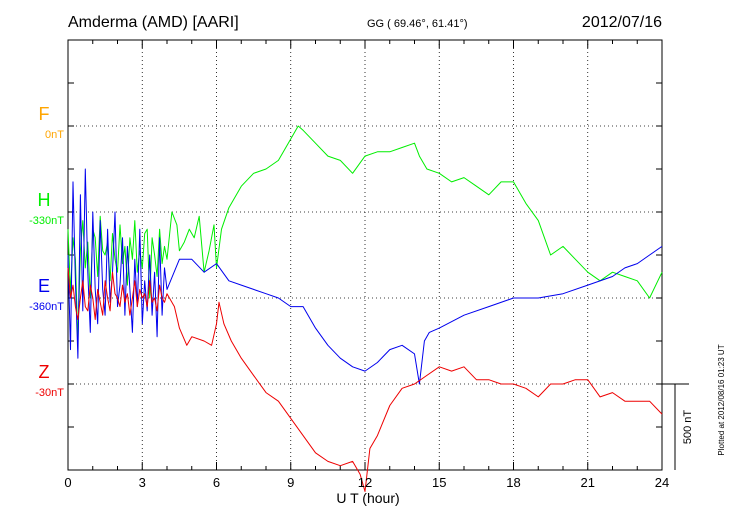 This screenshot has height=520, width=730. I want to click on station-title: Amderma (AMD) [AARI], so click(153, 22).